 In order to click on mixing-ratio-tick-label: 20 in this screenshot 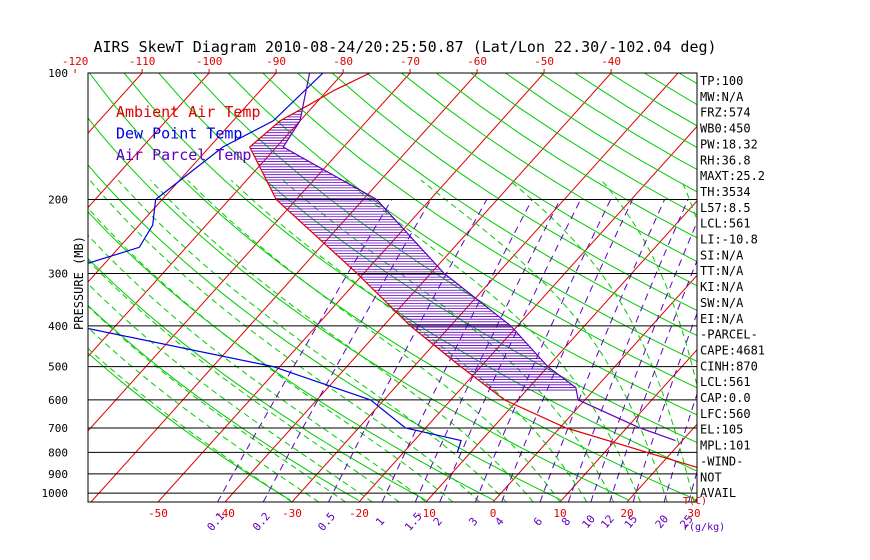, I will do `click(662, 521)`.